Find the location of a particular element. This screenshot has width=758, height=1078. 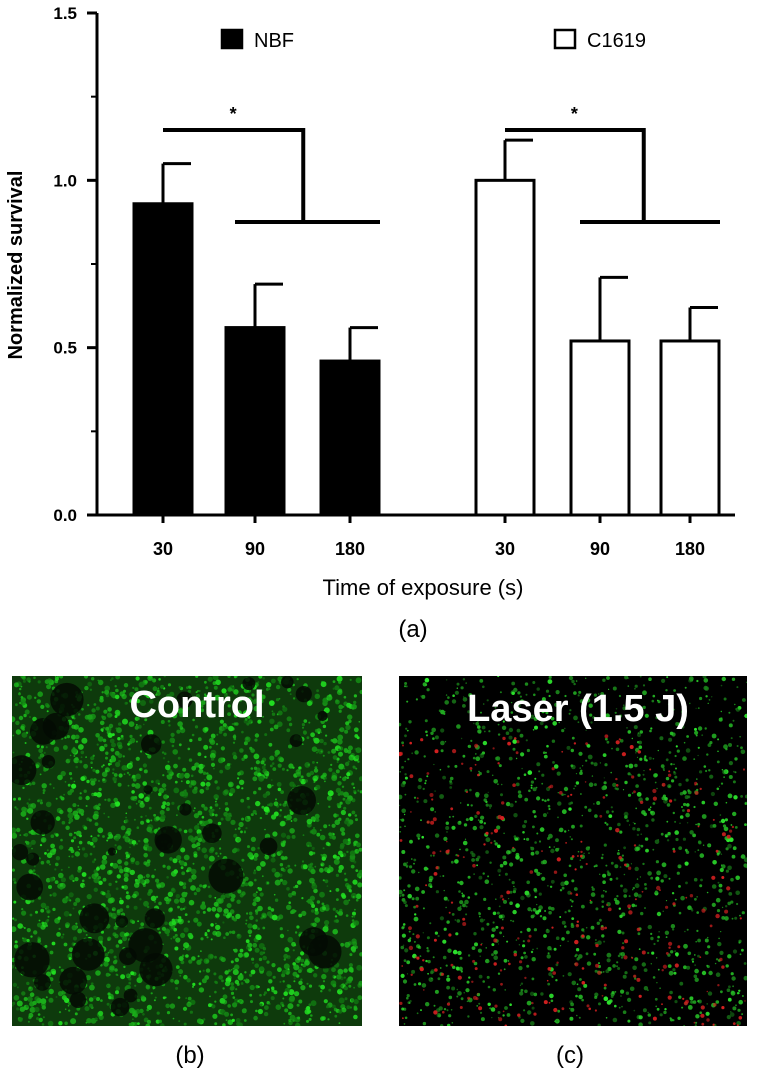

legend-label-nbf: NBF is located at coordinates (274, 41).